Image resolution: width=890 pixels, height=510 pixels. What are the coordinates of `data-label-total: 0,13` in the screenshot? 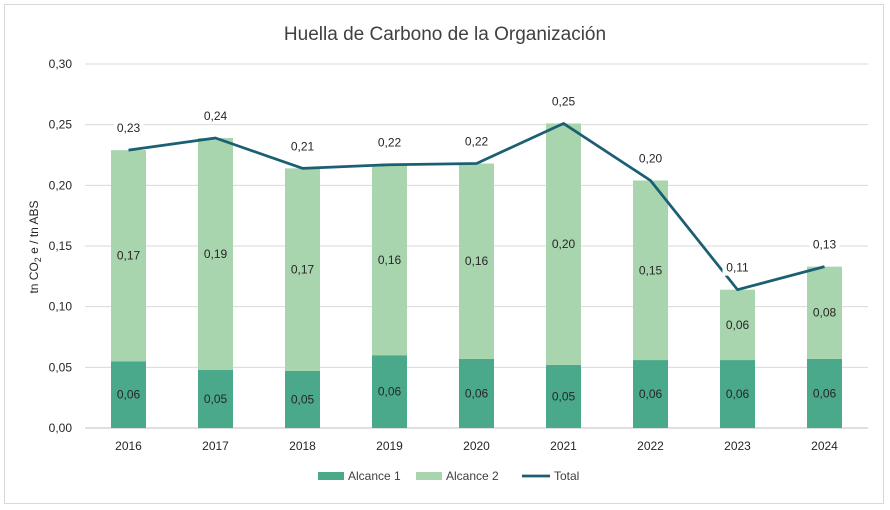 It's located at (825, 245).